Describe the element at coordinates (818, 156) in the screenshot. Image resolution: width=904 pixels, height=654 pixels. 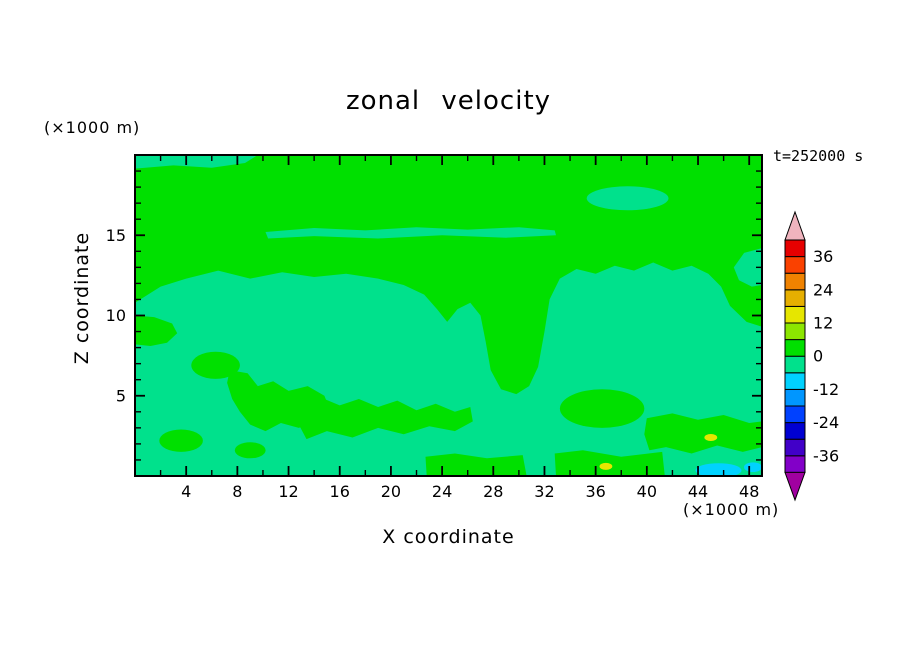
I see `timestamp-label: t=252000 s` at that location.